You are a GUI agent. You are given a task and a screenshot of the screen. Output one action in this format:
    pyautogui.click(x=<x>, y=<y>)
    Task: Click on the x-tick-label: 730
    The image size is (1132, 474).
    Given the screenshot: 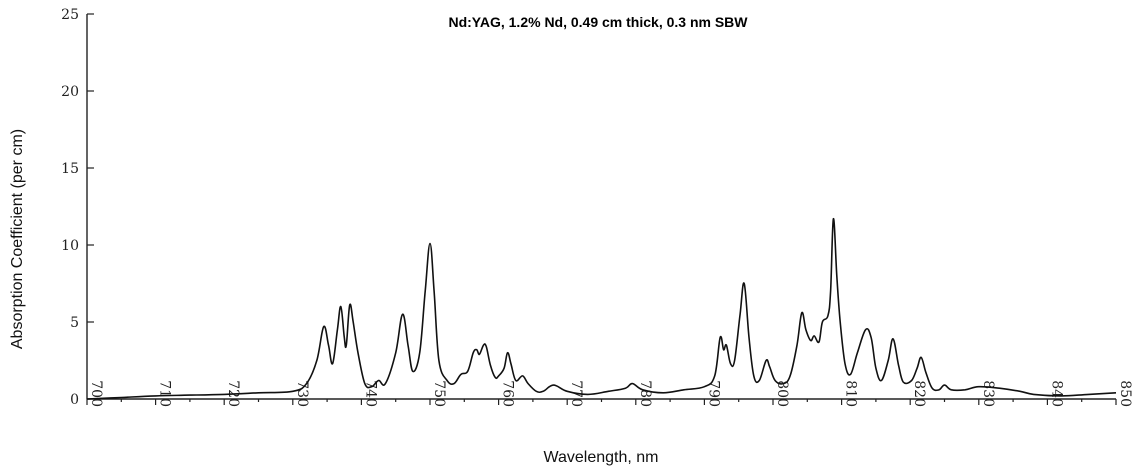 What is the action you would take?
    pyautogui.click(x=302, y=393)
    